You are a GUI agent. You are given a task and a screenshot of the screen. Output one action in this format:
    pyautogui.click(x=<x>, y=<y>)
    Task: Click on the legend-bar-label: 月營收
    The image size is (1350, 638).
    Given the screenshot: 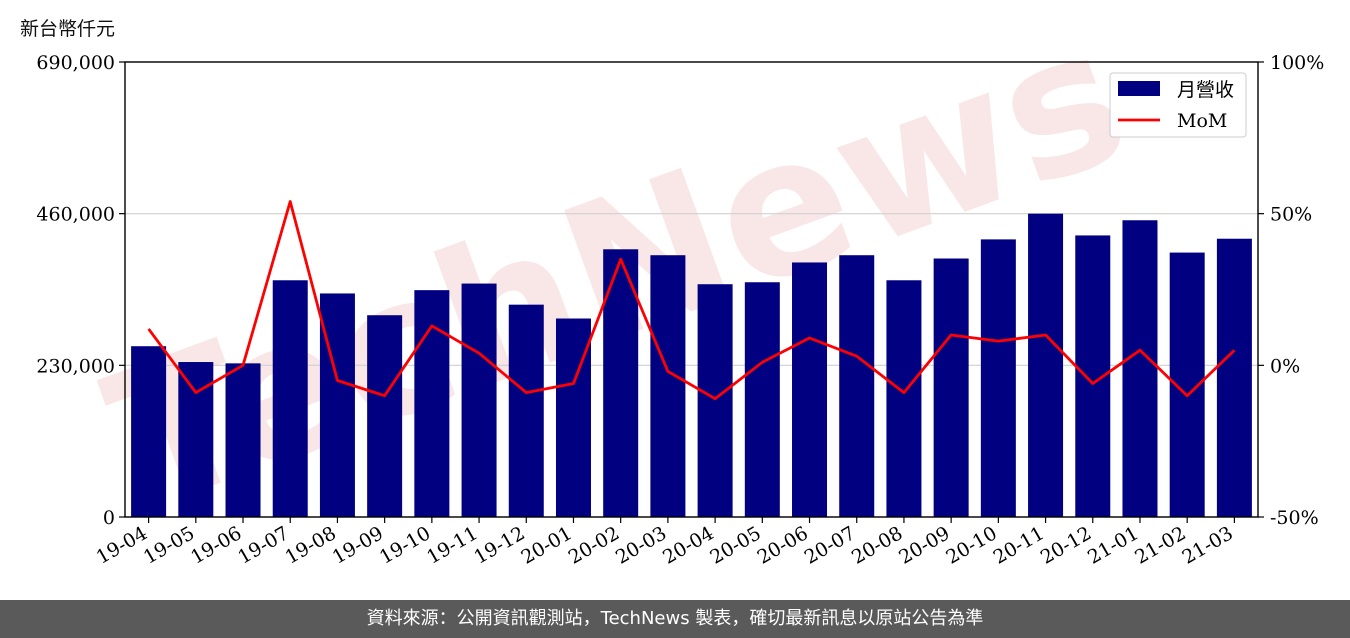 What is the action you would take?
    pyautogui.click(x=1205, y=90)
    